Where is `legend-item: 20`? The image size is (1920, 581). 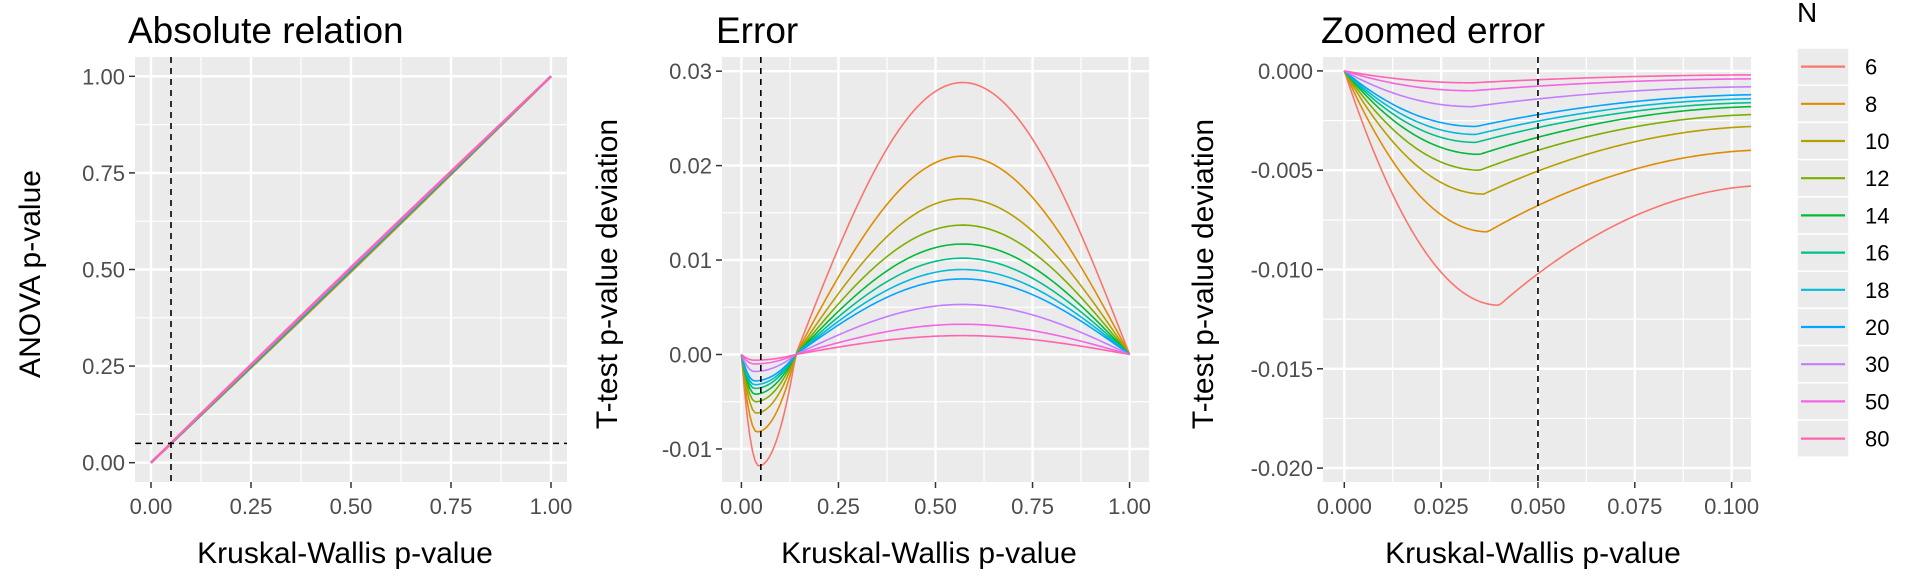 legend-item: 20 is located at coordinates (1842, 327).